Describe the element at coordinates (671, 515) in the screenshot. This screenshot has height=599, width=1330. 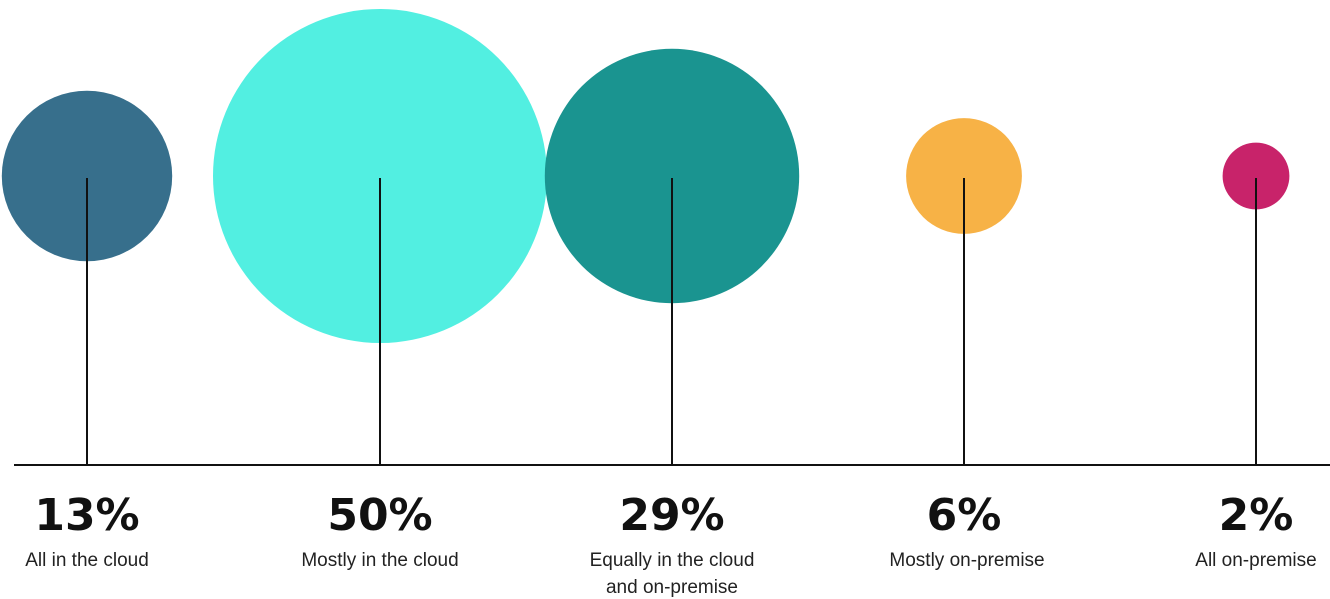
I see `value-label-3: 29%` at that location.